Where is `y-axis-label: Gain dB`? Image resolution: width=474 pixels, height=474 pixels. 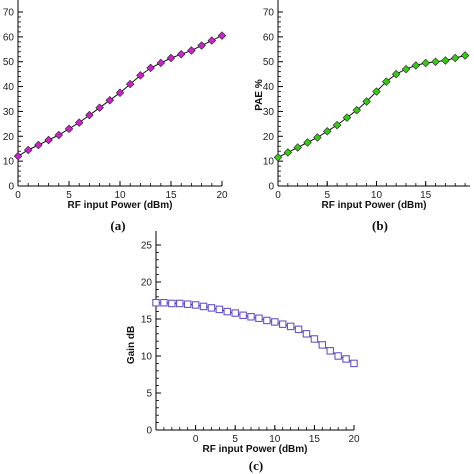 y-axis-label: Gain dB is located at coordinates (131, 345).